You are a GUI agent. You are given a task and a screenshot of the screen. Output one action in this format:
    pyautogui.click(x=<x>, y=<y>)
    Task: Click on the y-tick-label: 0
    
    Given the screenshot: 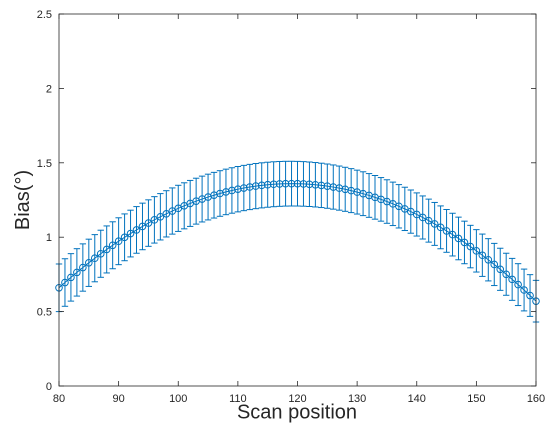 What is the action you would take?
    pyautogui.click(x=49, y=387)
    